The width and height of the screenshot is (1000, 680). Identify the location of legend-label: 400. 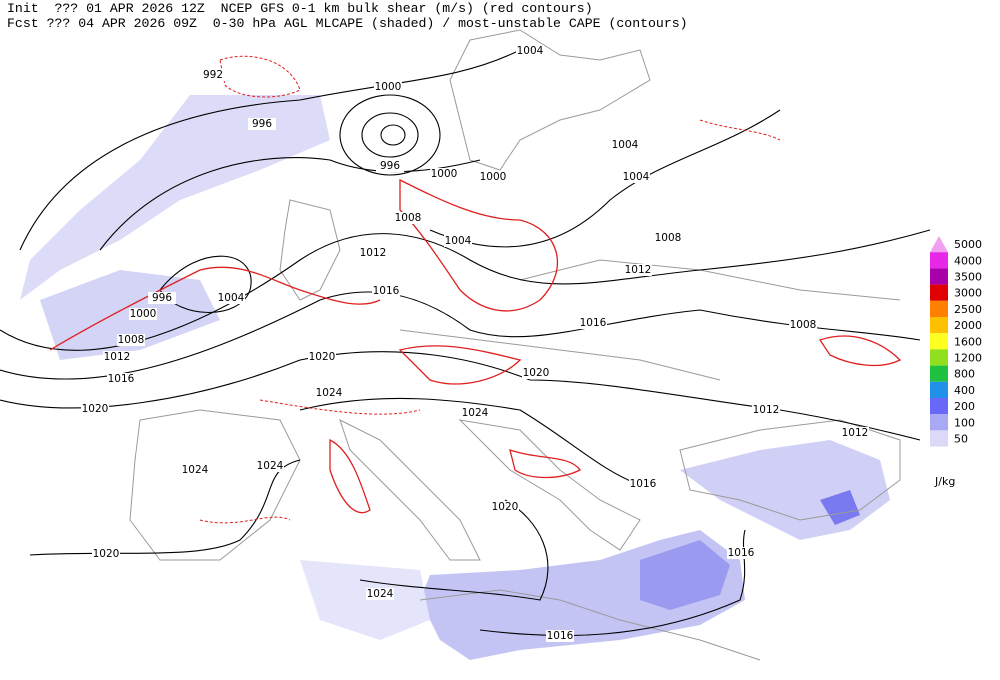
(964, 390).